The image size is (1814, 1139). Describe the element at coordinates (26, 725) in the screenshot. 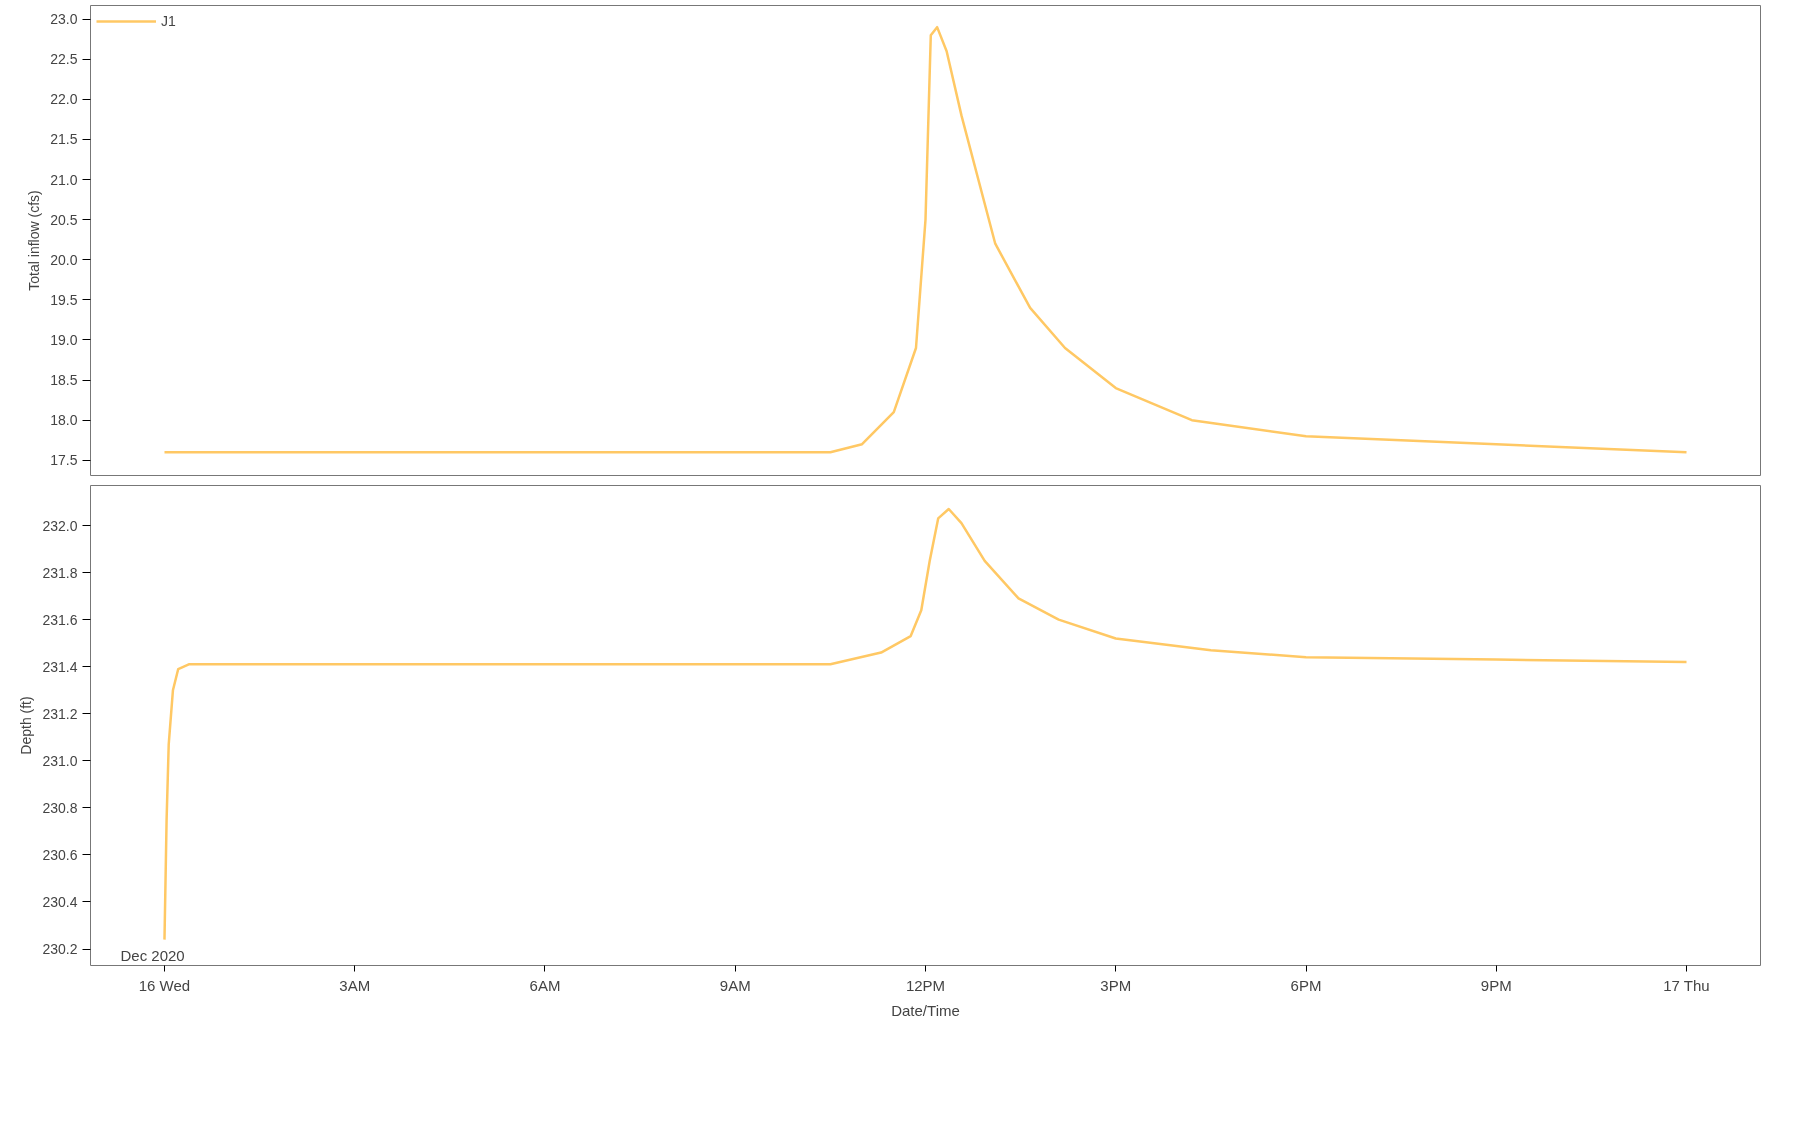

I see `y-axis-title: Depth (ft)` at that location.